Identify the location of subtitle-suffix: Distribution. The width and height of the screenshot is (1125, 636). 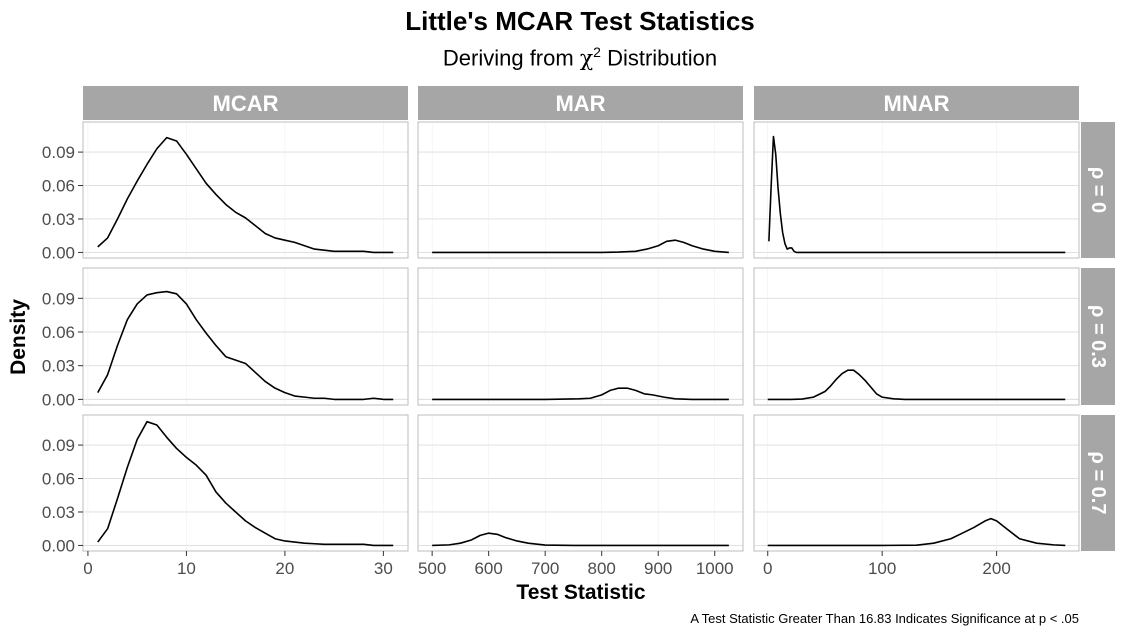
(659, 58).